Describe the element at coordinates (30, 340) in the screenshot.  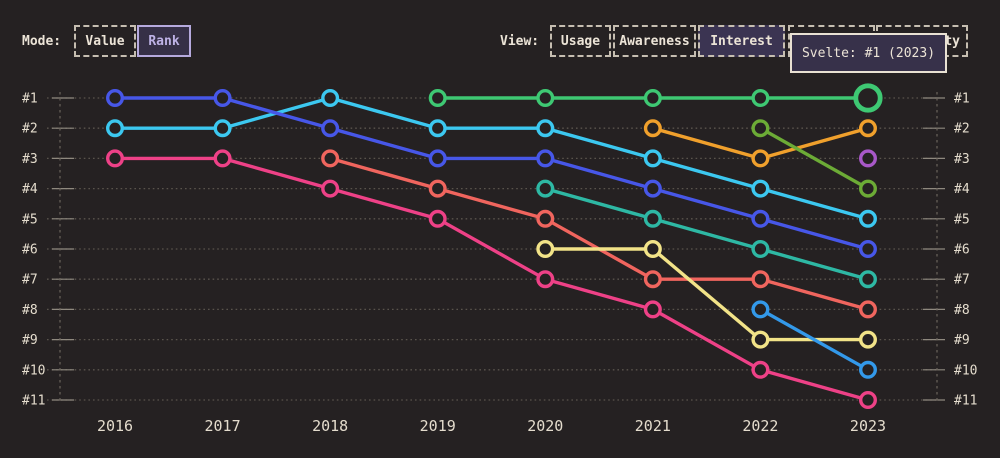
I see `rank-label-left-#9: #9` at that location.